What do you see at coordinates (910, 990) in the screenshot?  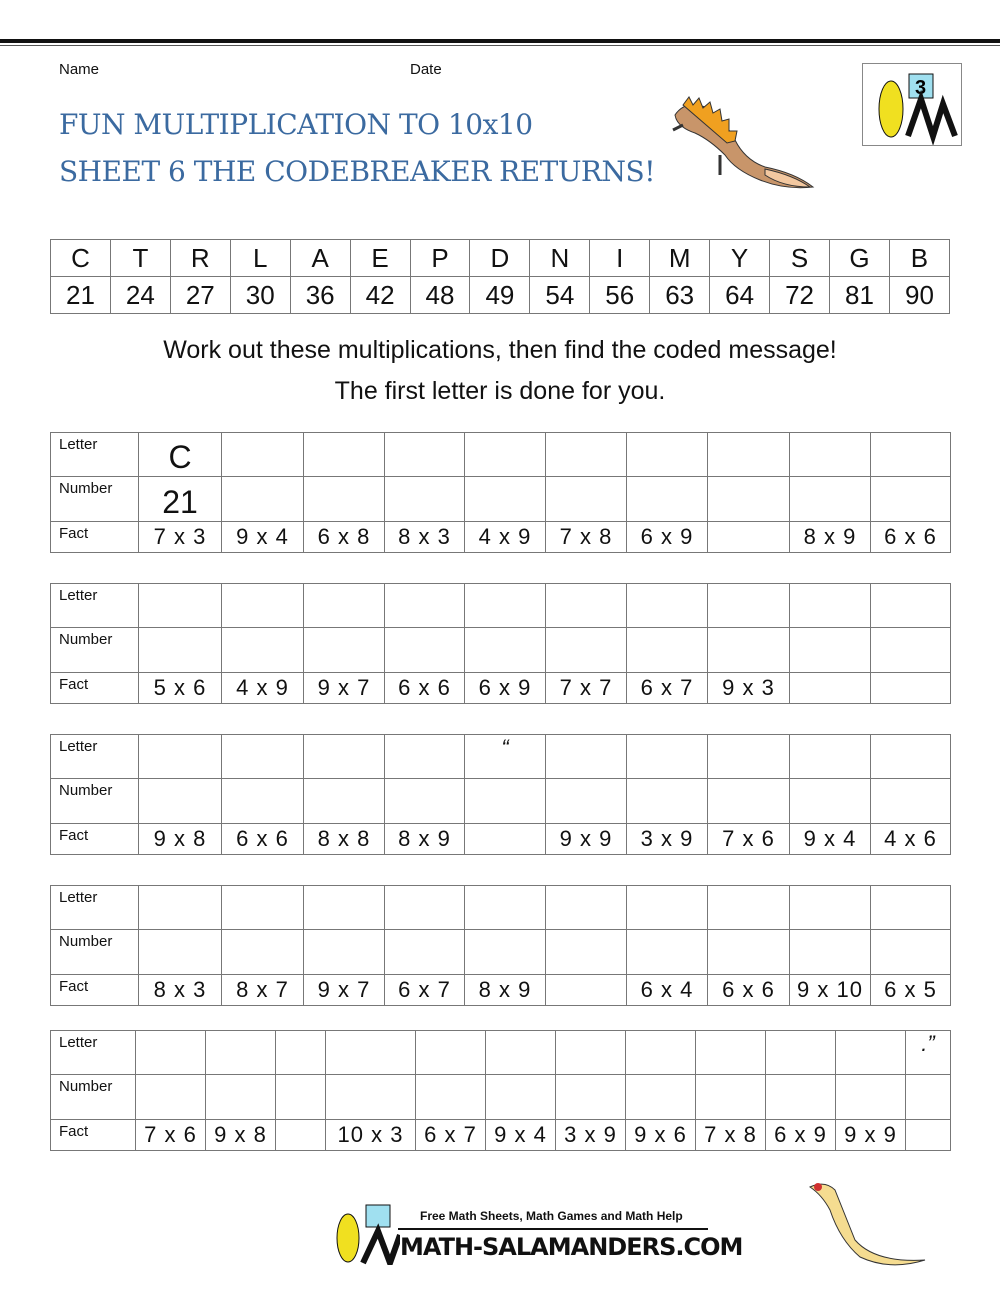 I see `fact-cell: 6 x 5` at bounding box center [910, 990].